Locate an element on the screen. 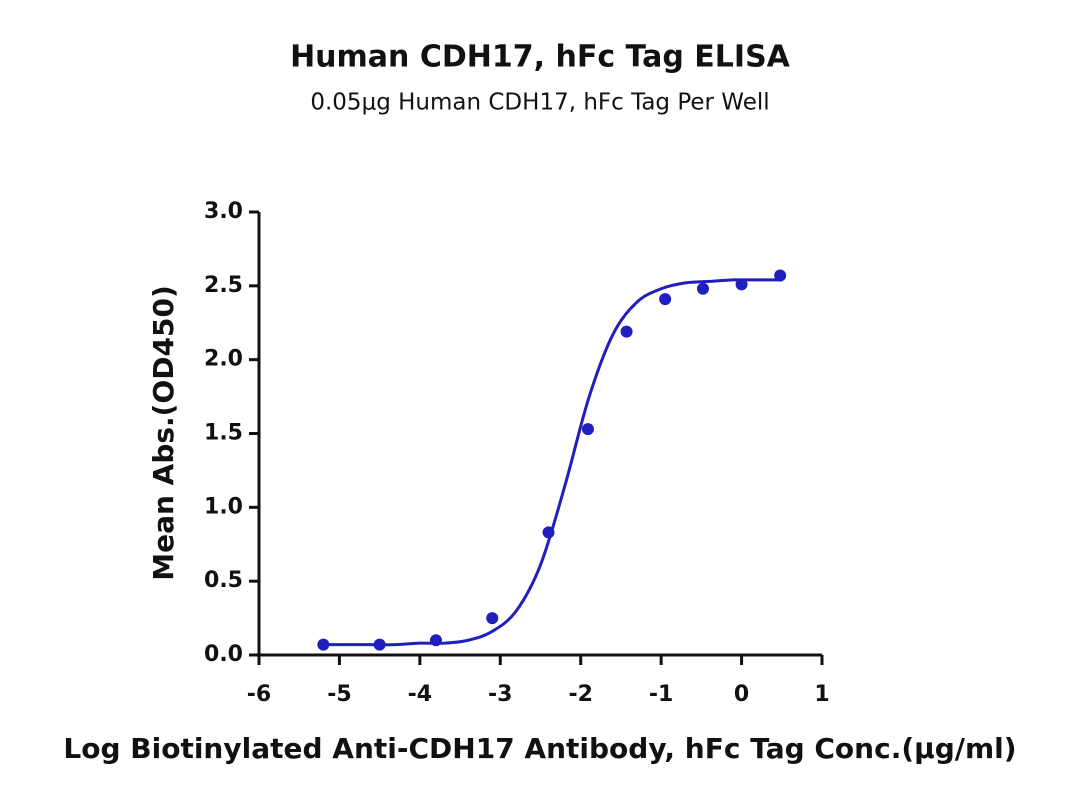  y-tick-label: 0.5 is located at coordinates (223, 580).